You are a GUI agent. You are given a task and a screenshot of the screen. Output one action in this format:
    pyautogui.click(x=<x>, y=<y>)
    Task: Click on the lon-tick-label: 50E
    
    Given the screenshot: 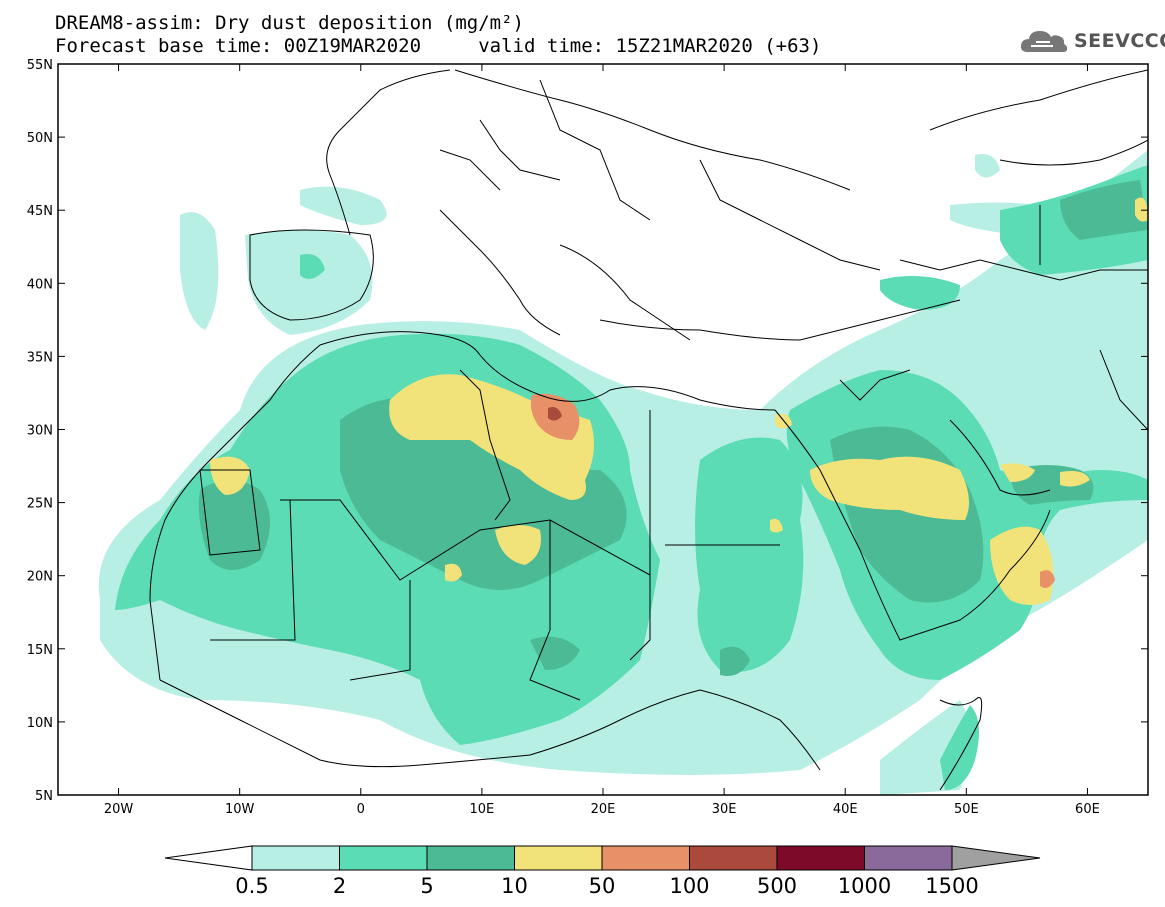 What is the action you would take?
    pyautogui.click(x=966, y=809)
    